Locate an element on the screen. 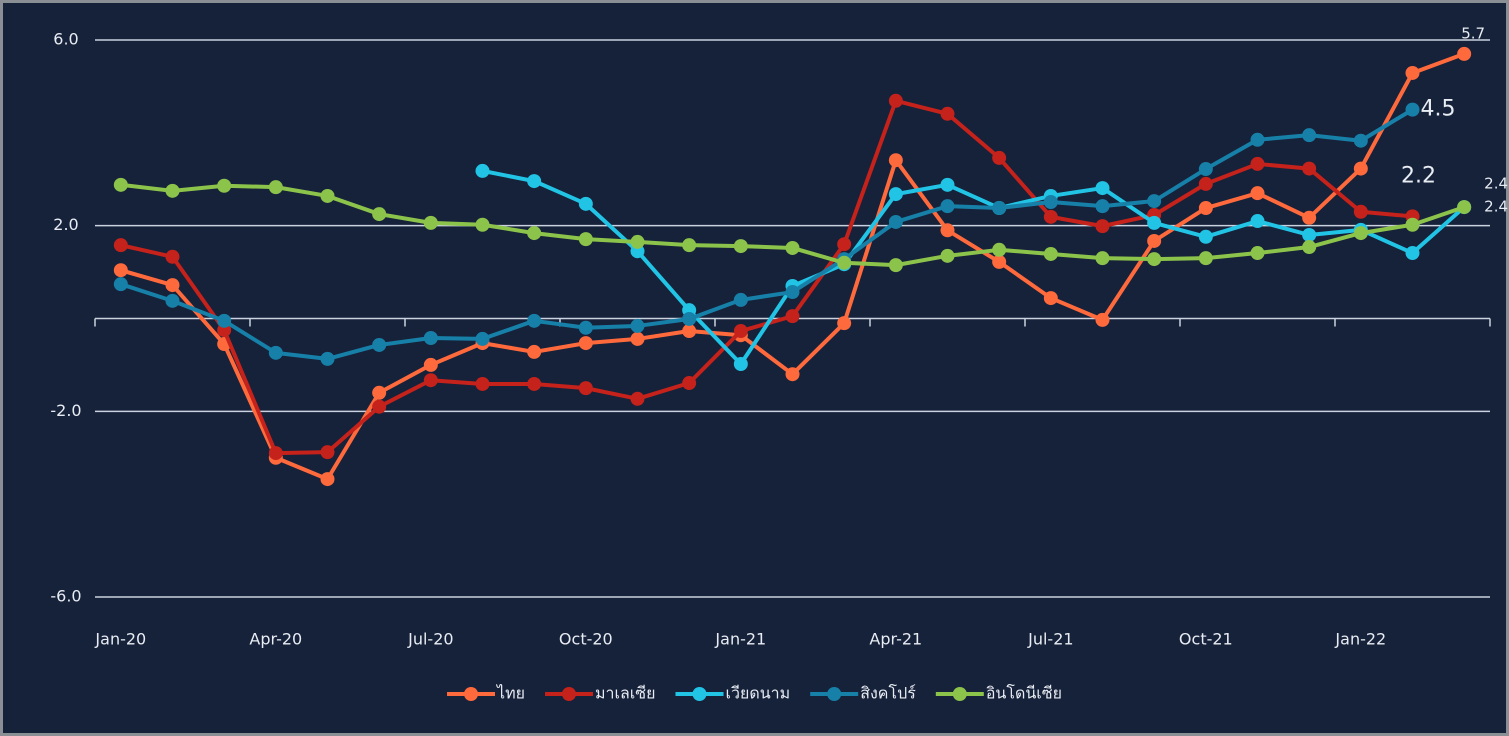 The height and width of the screenshot is (736, 1509). legend: ไทย มาเลเซีย เวียดนาม สิงคโปร์ อินโดนีเซีย is located at coordinates (754, 693).